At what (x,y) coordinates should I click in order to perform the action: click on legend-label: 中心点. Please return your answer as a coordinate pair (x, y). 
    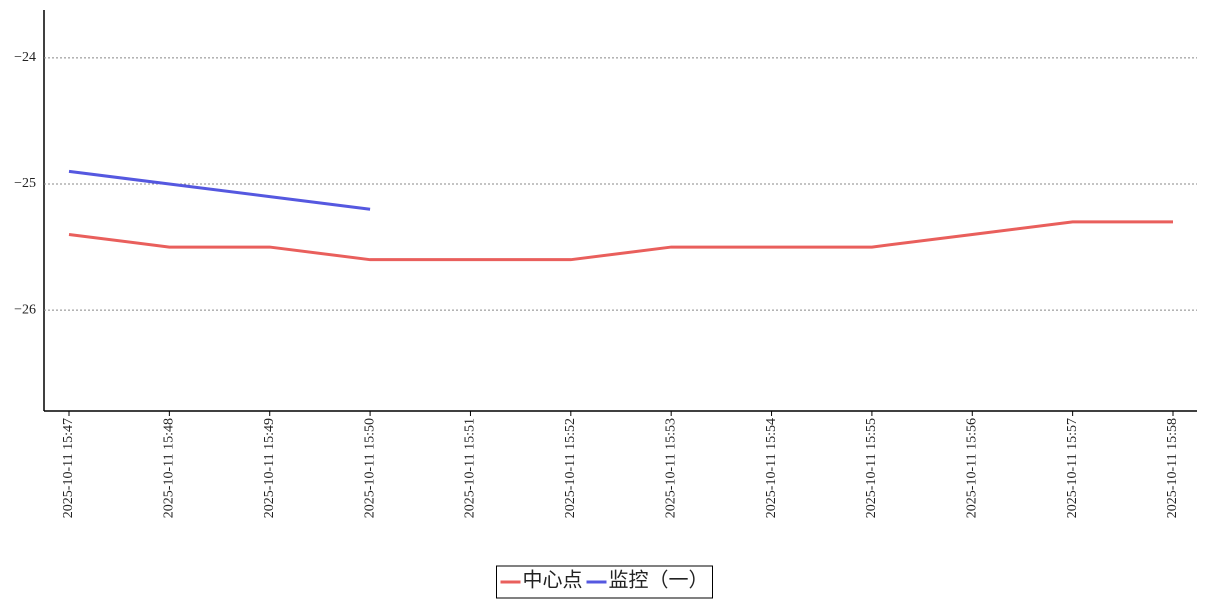
    Looking at the image, I should click on (553, 580).